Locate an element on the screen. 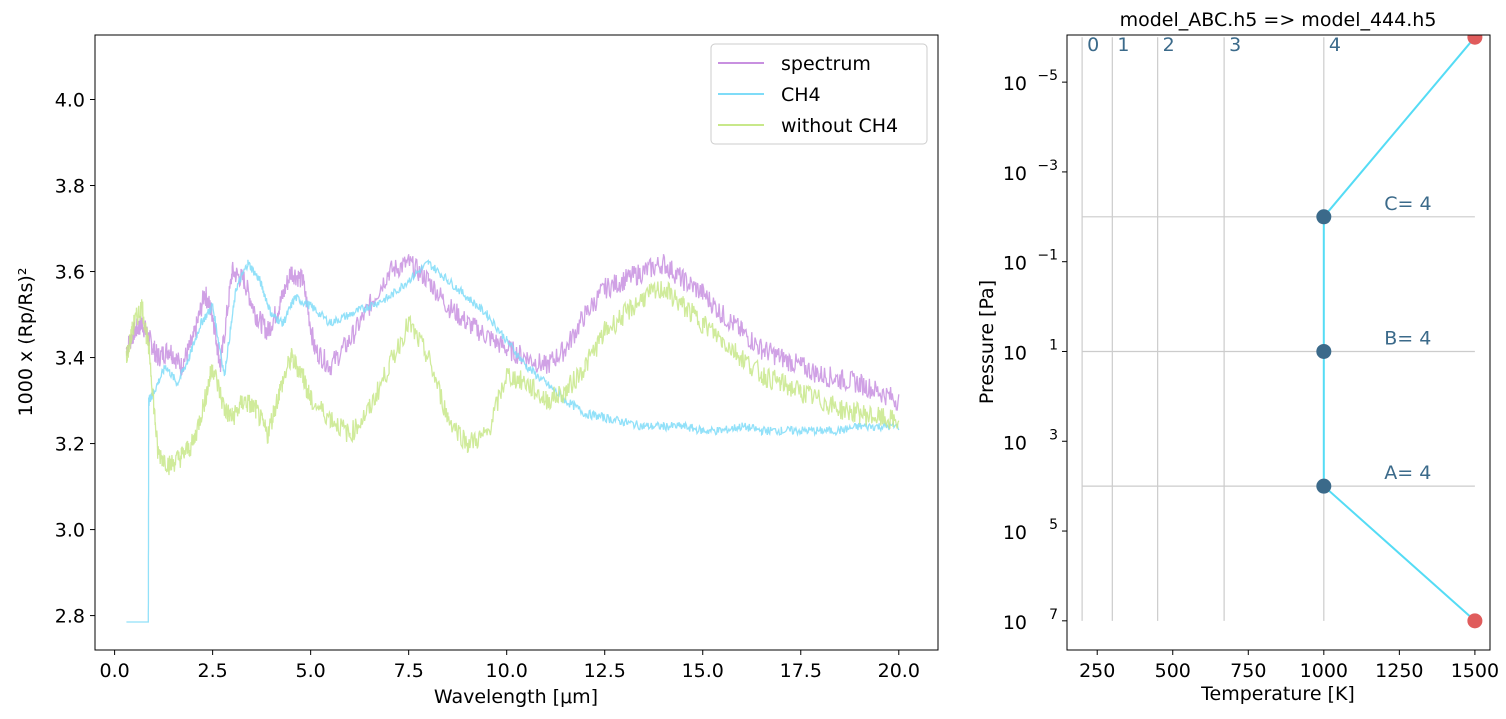  x-tick-label: 17.5 is located at coordinates (801, 671).